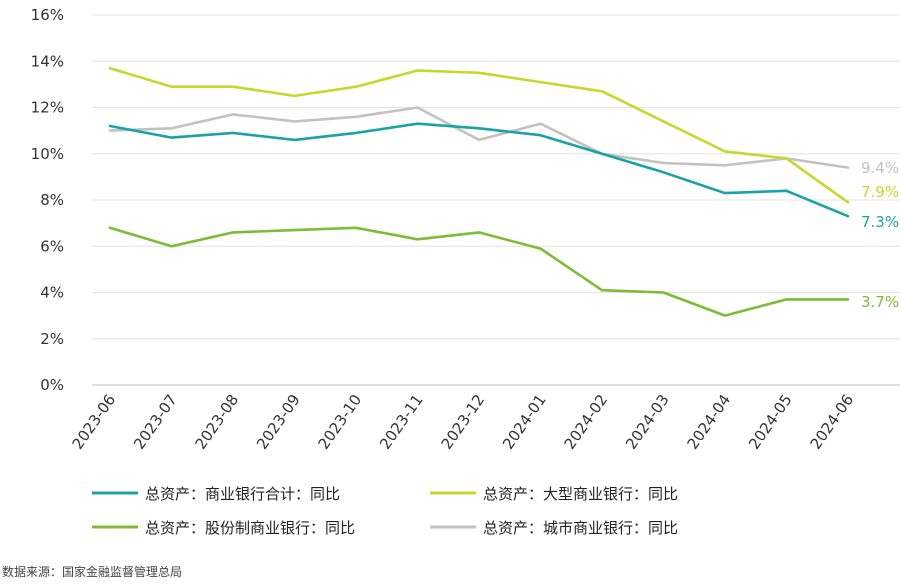 This screenshot has height=584, width=900. I want to click on end-label: 9.4%, so click(880, 168).